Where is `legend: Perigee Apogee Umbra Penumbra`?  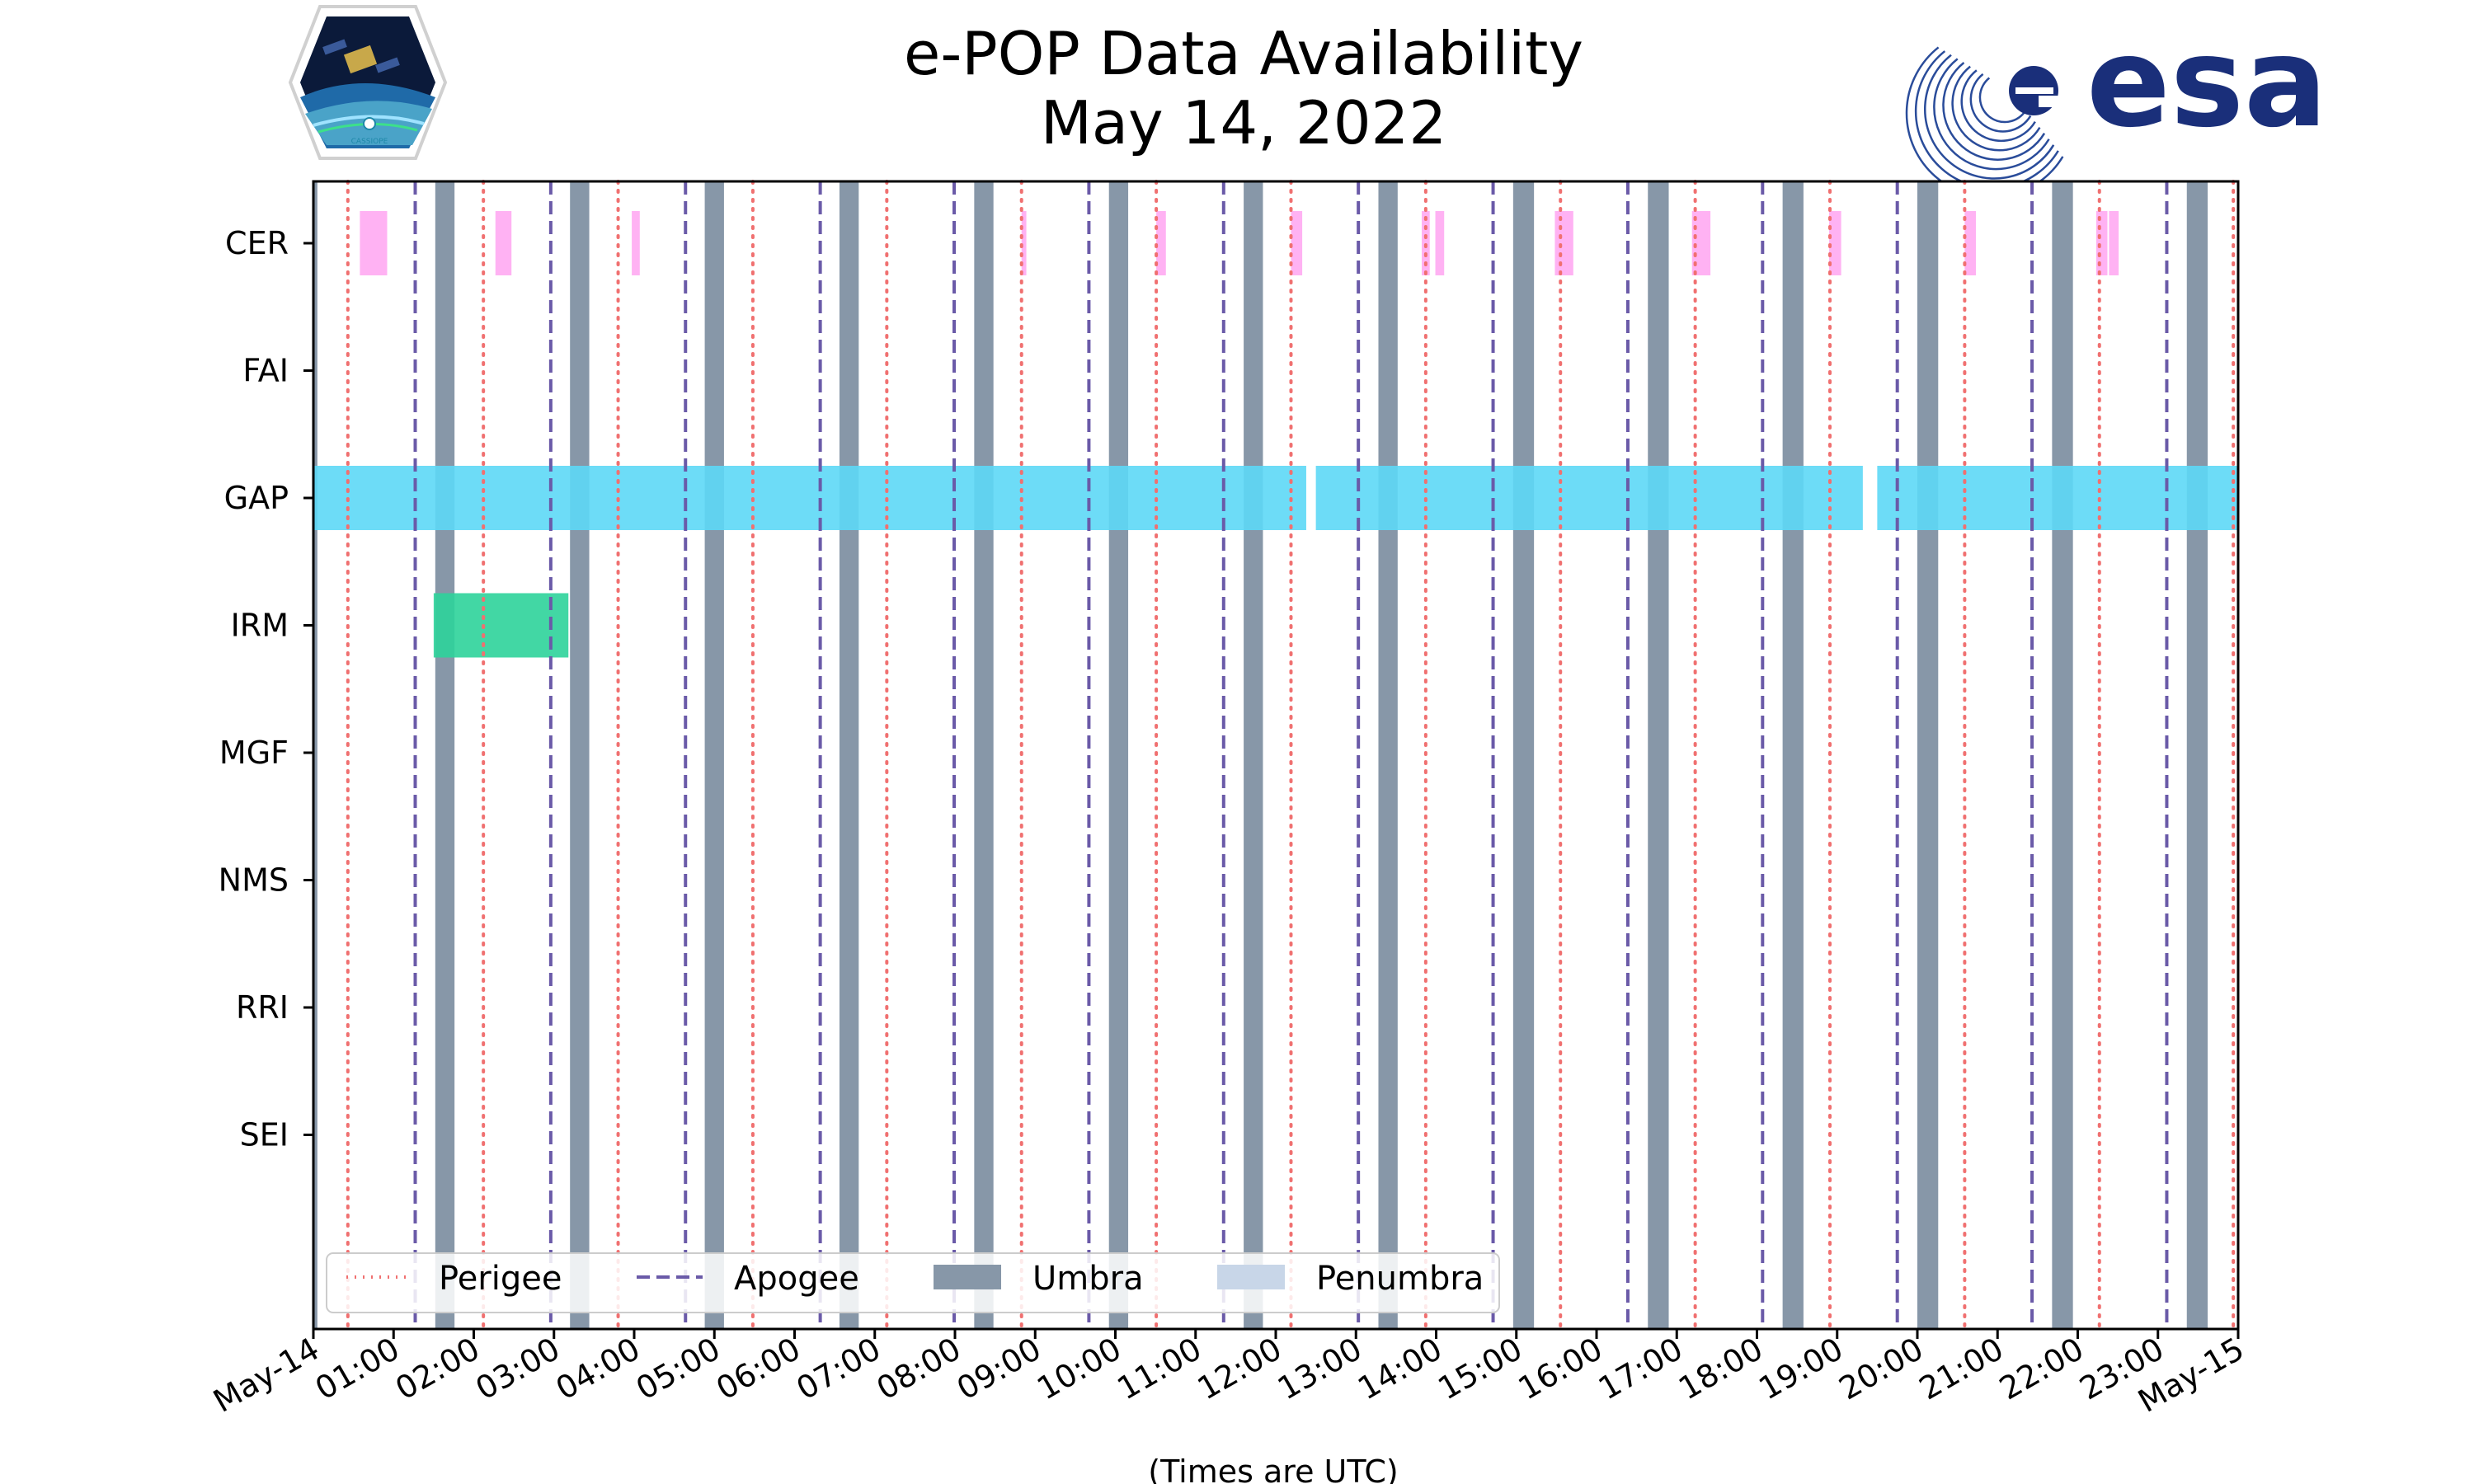
legend: Perigee Apogee Umbra Penumbra is located at coordinates (913, 1282).